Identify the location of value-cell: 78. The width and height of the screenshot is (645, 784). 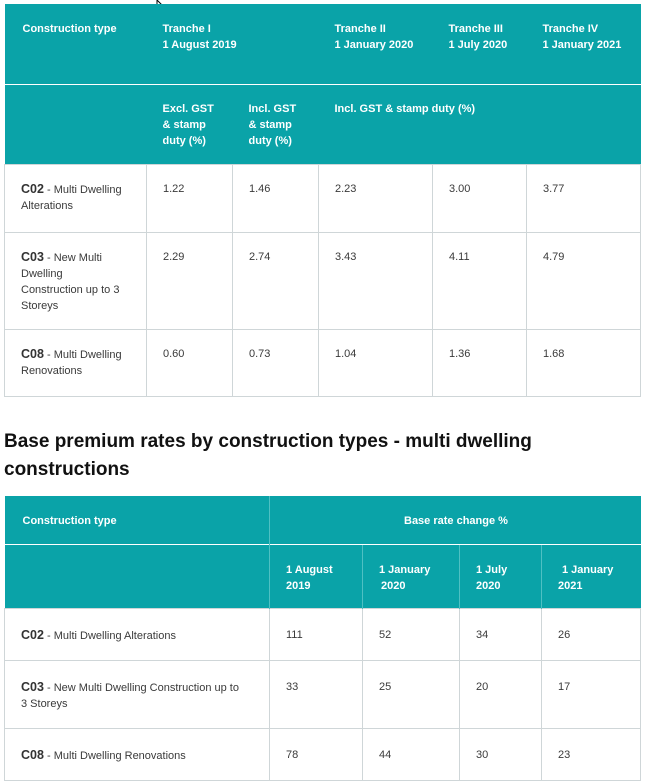
(316, 754).